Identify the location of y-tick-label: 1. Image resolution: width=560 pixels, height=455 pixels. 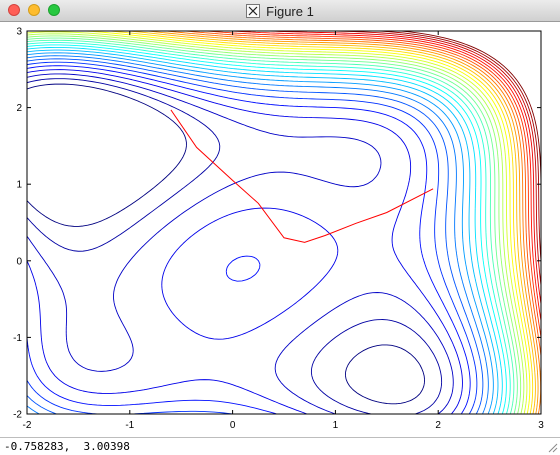
(19, 185).